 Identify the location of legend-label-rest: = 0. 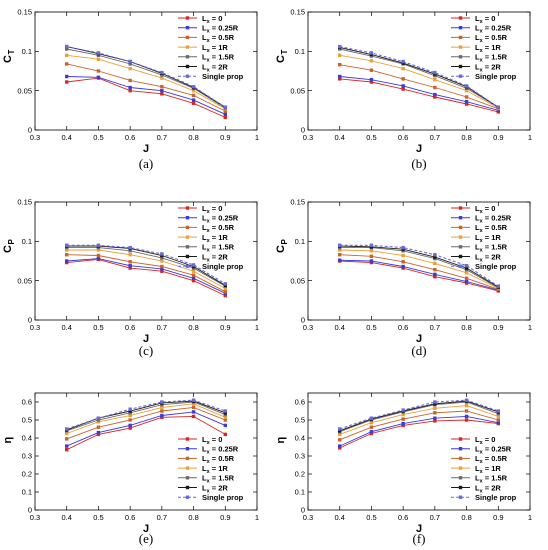
(489, 18).